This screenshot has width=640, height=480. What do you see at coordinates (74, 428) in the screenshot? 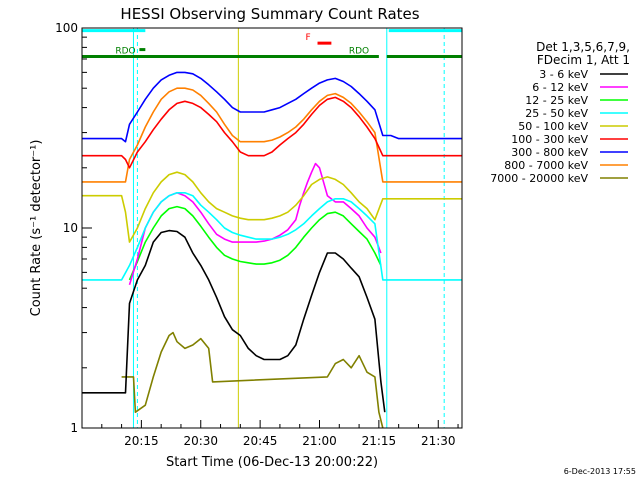
I see `y-tick-label: 1` at bounding box center [74, 428].